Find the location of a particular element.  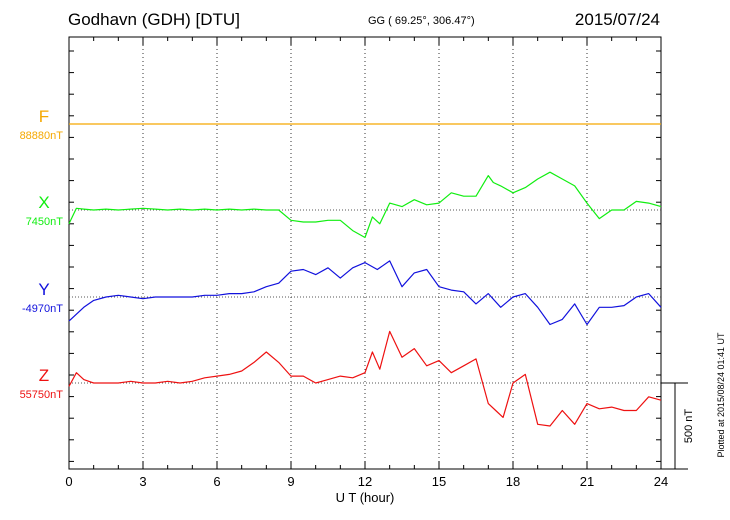

x-tick-label: 24 is located at coordinates (661, 481).